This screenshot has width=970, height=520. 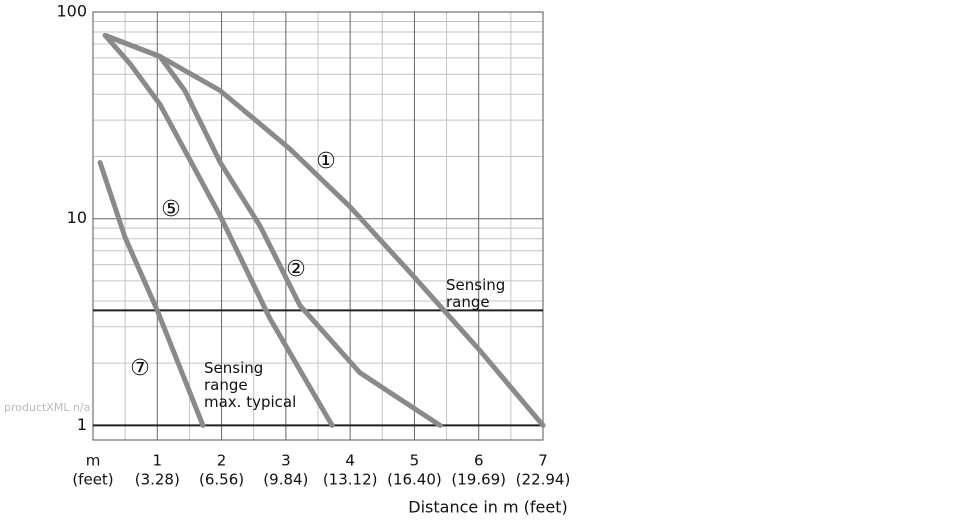 What do you see at coordinates (415, 461) in the screenshot?
I see `x-tick-label: 5` at bounding box center [415, 461].